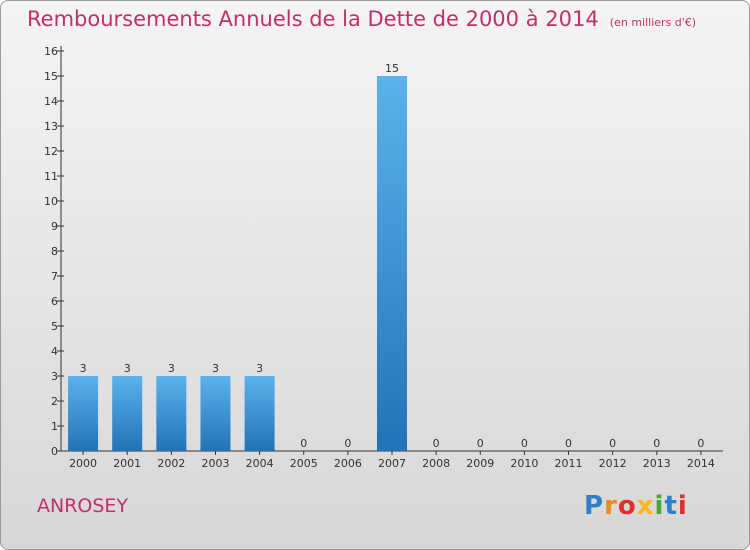  What do you see at coordinates (54, 251) in the screenshot?
I see `y-tick-label: 8` at bounding box center [54, 251].